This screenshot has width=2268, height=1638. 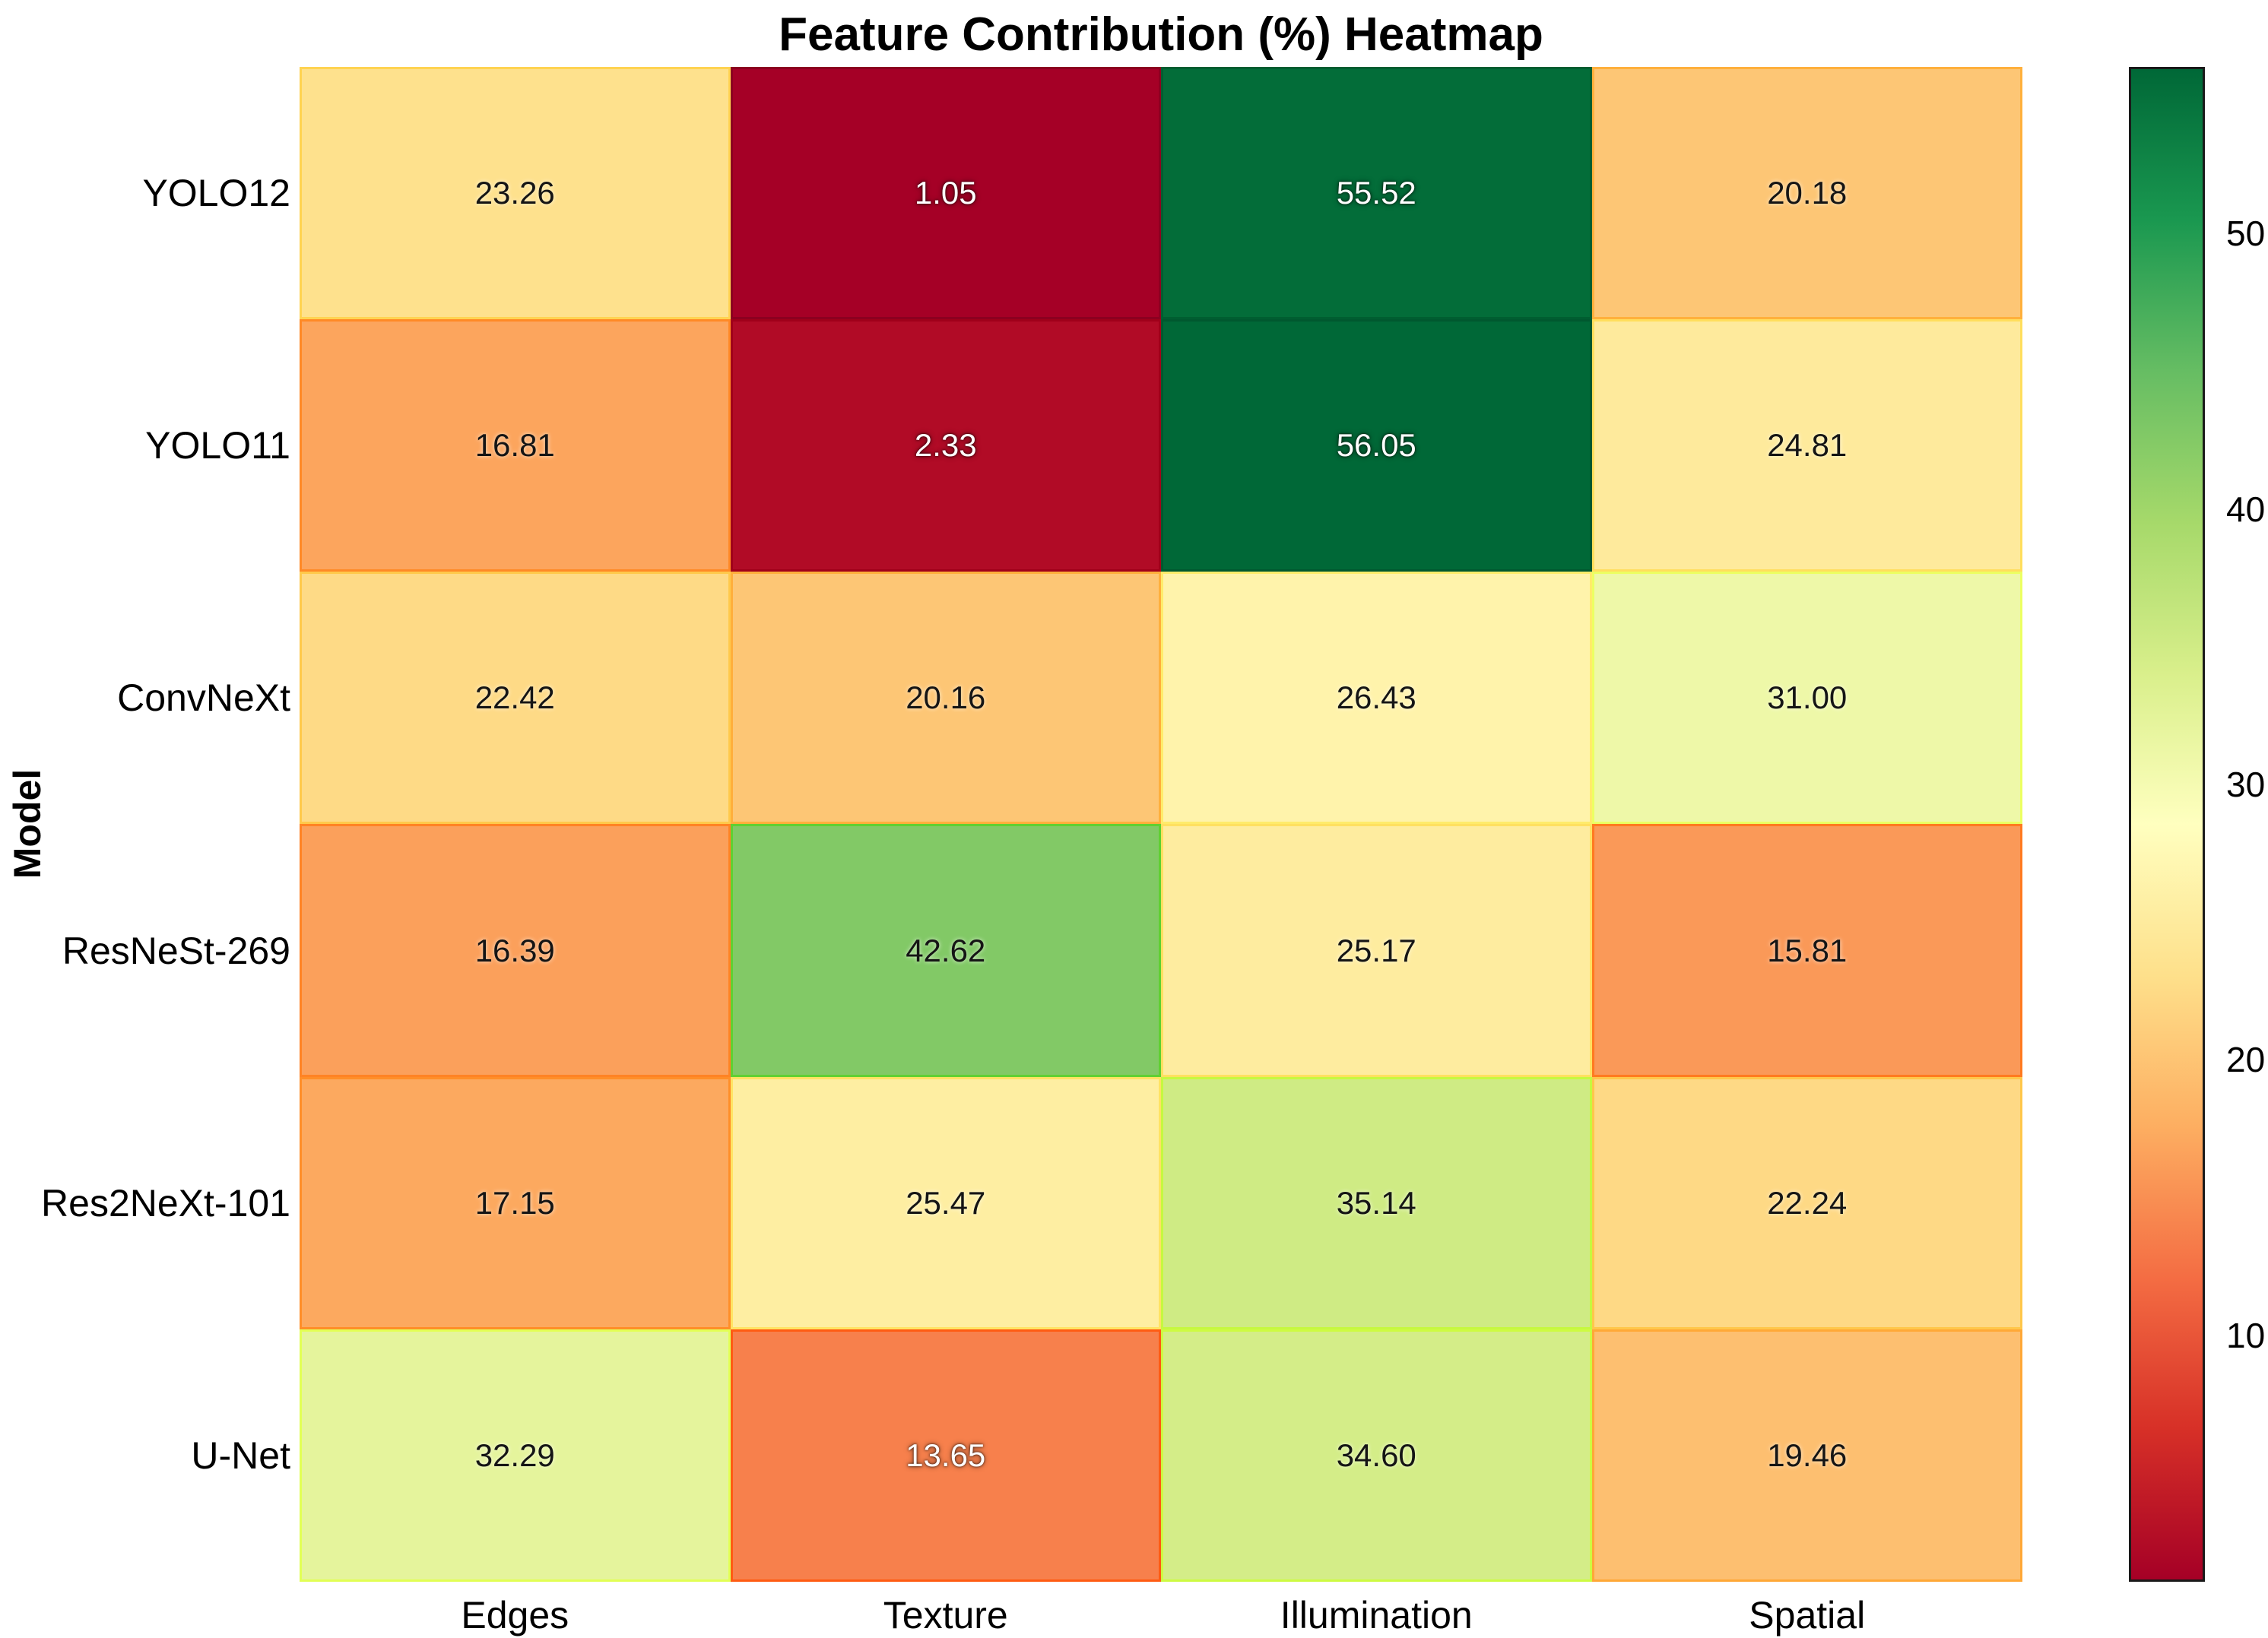 I want to click on cell-value: 42.62, so click(x=946, y=950).